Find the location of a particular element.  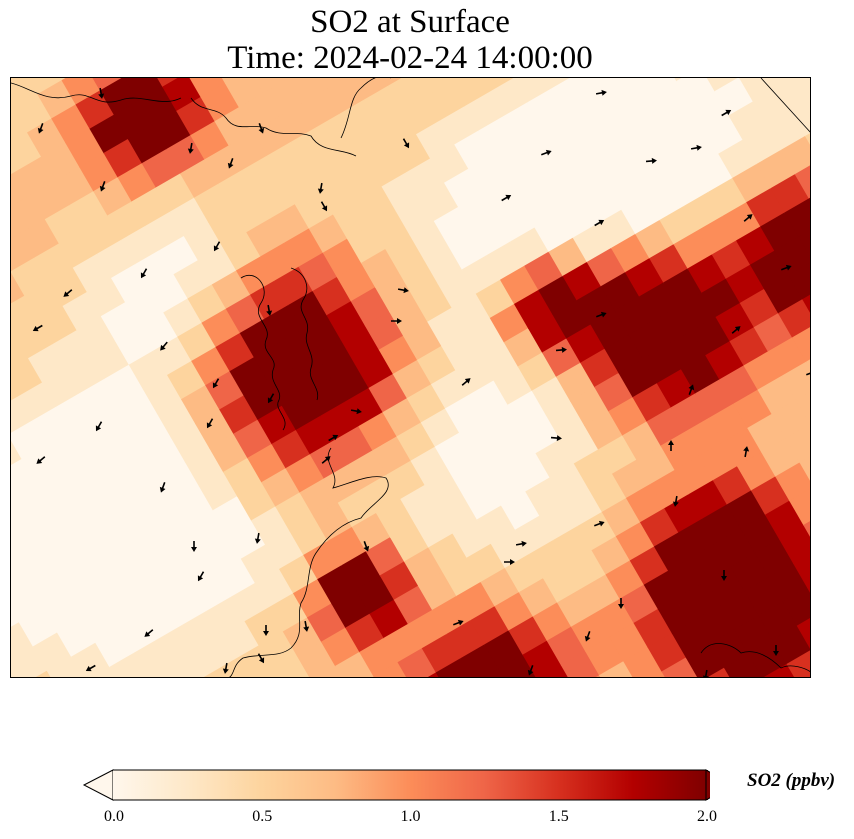

colorbar-tick-label: 2.0 is located at coordinates (707, 816).